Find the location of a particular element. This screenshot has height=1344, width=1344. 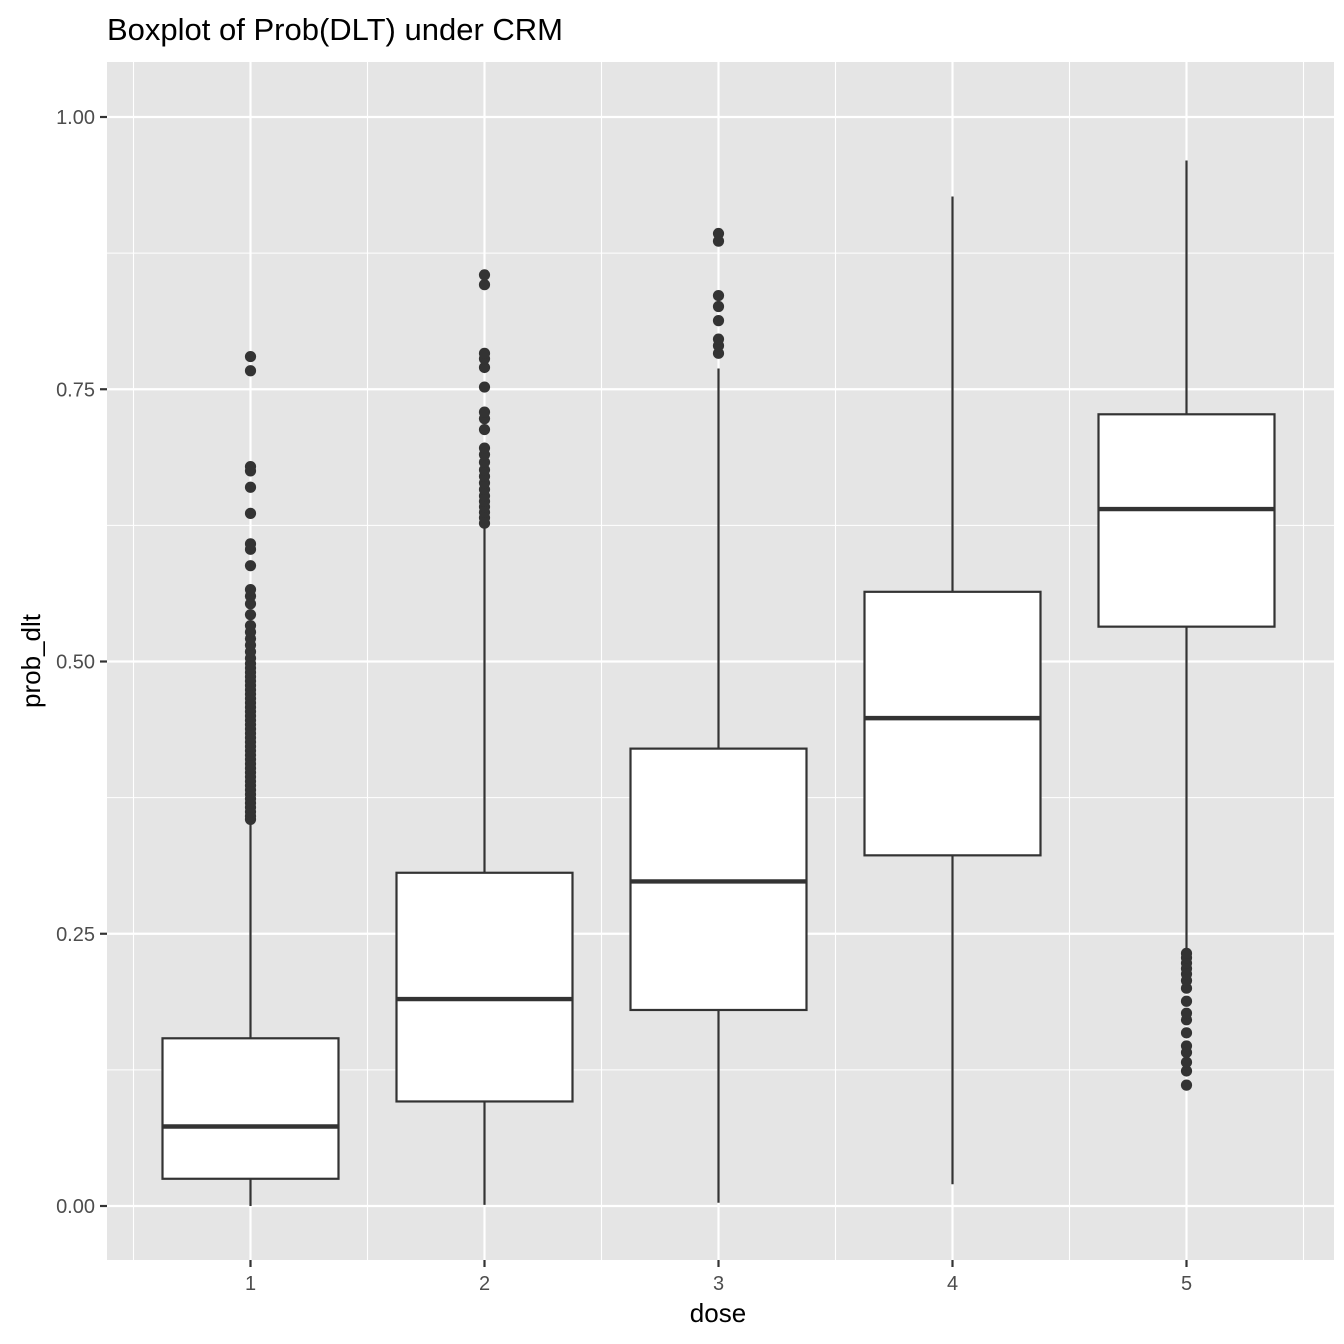

x-axis-title: dose is located at coordinates (718, 1313).